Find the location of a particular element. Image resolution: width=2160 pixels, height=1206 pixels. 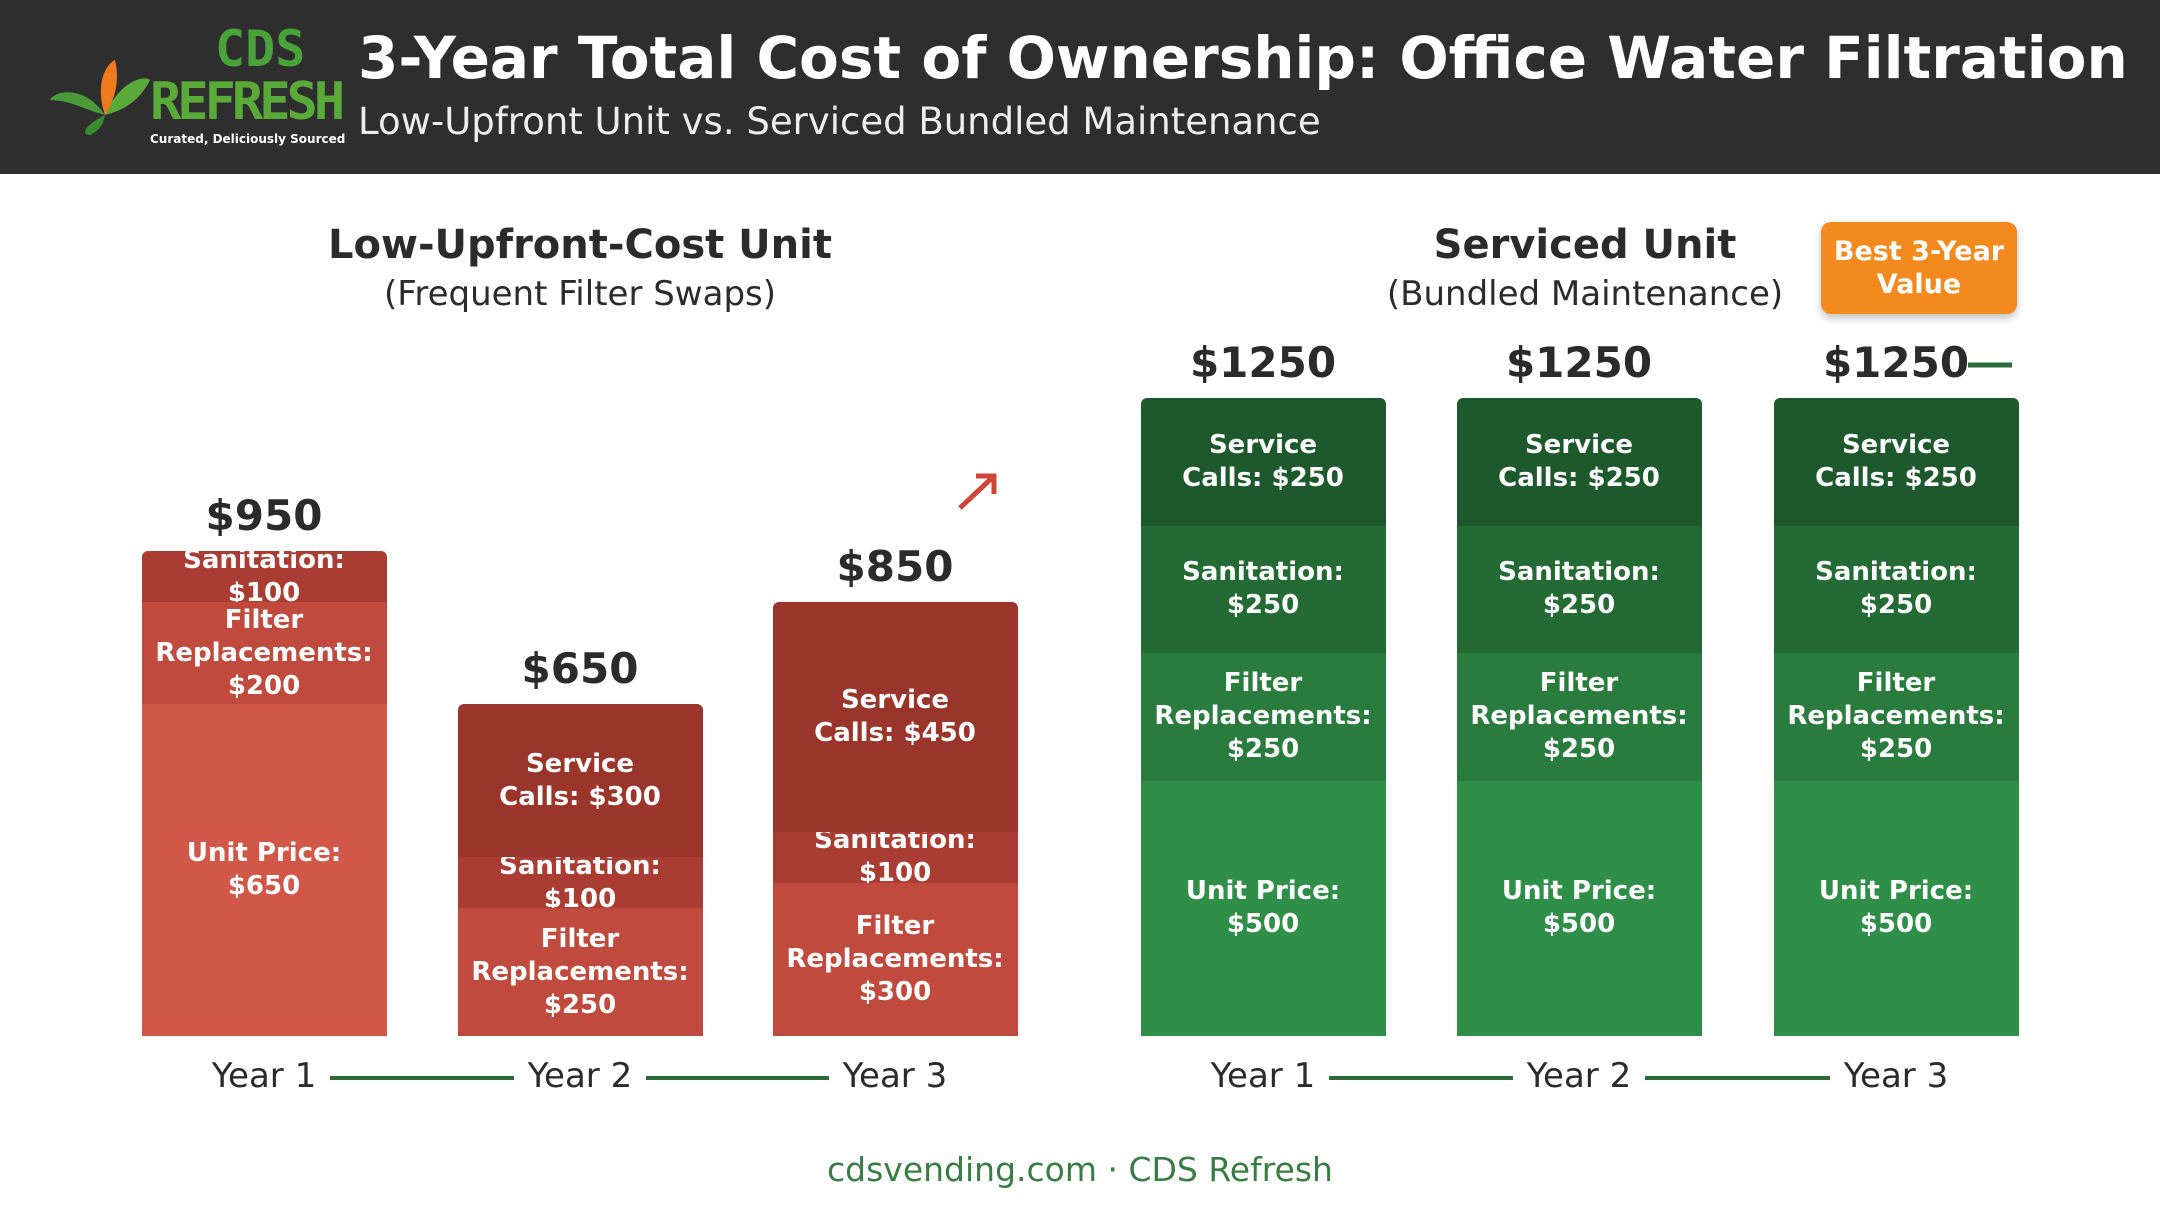

logo-line1: CDS is located at coordinates (260, 49).